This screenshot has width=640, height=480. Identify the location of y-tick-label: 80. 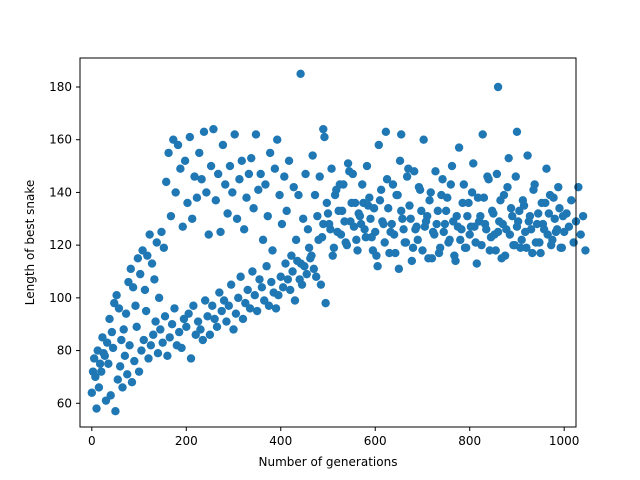
(64, 351).